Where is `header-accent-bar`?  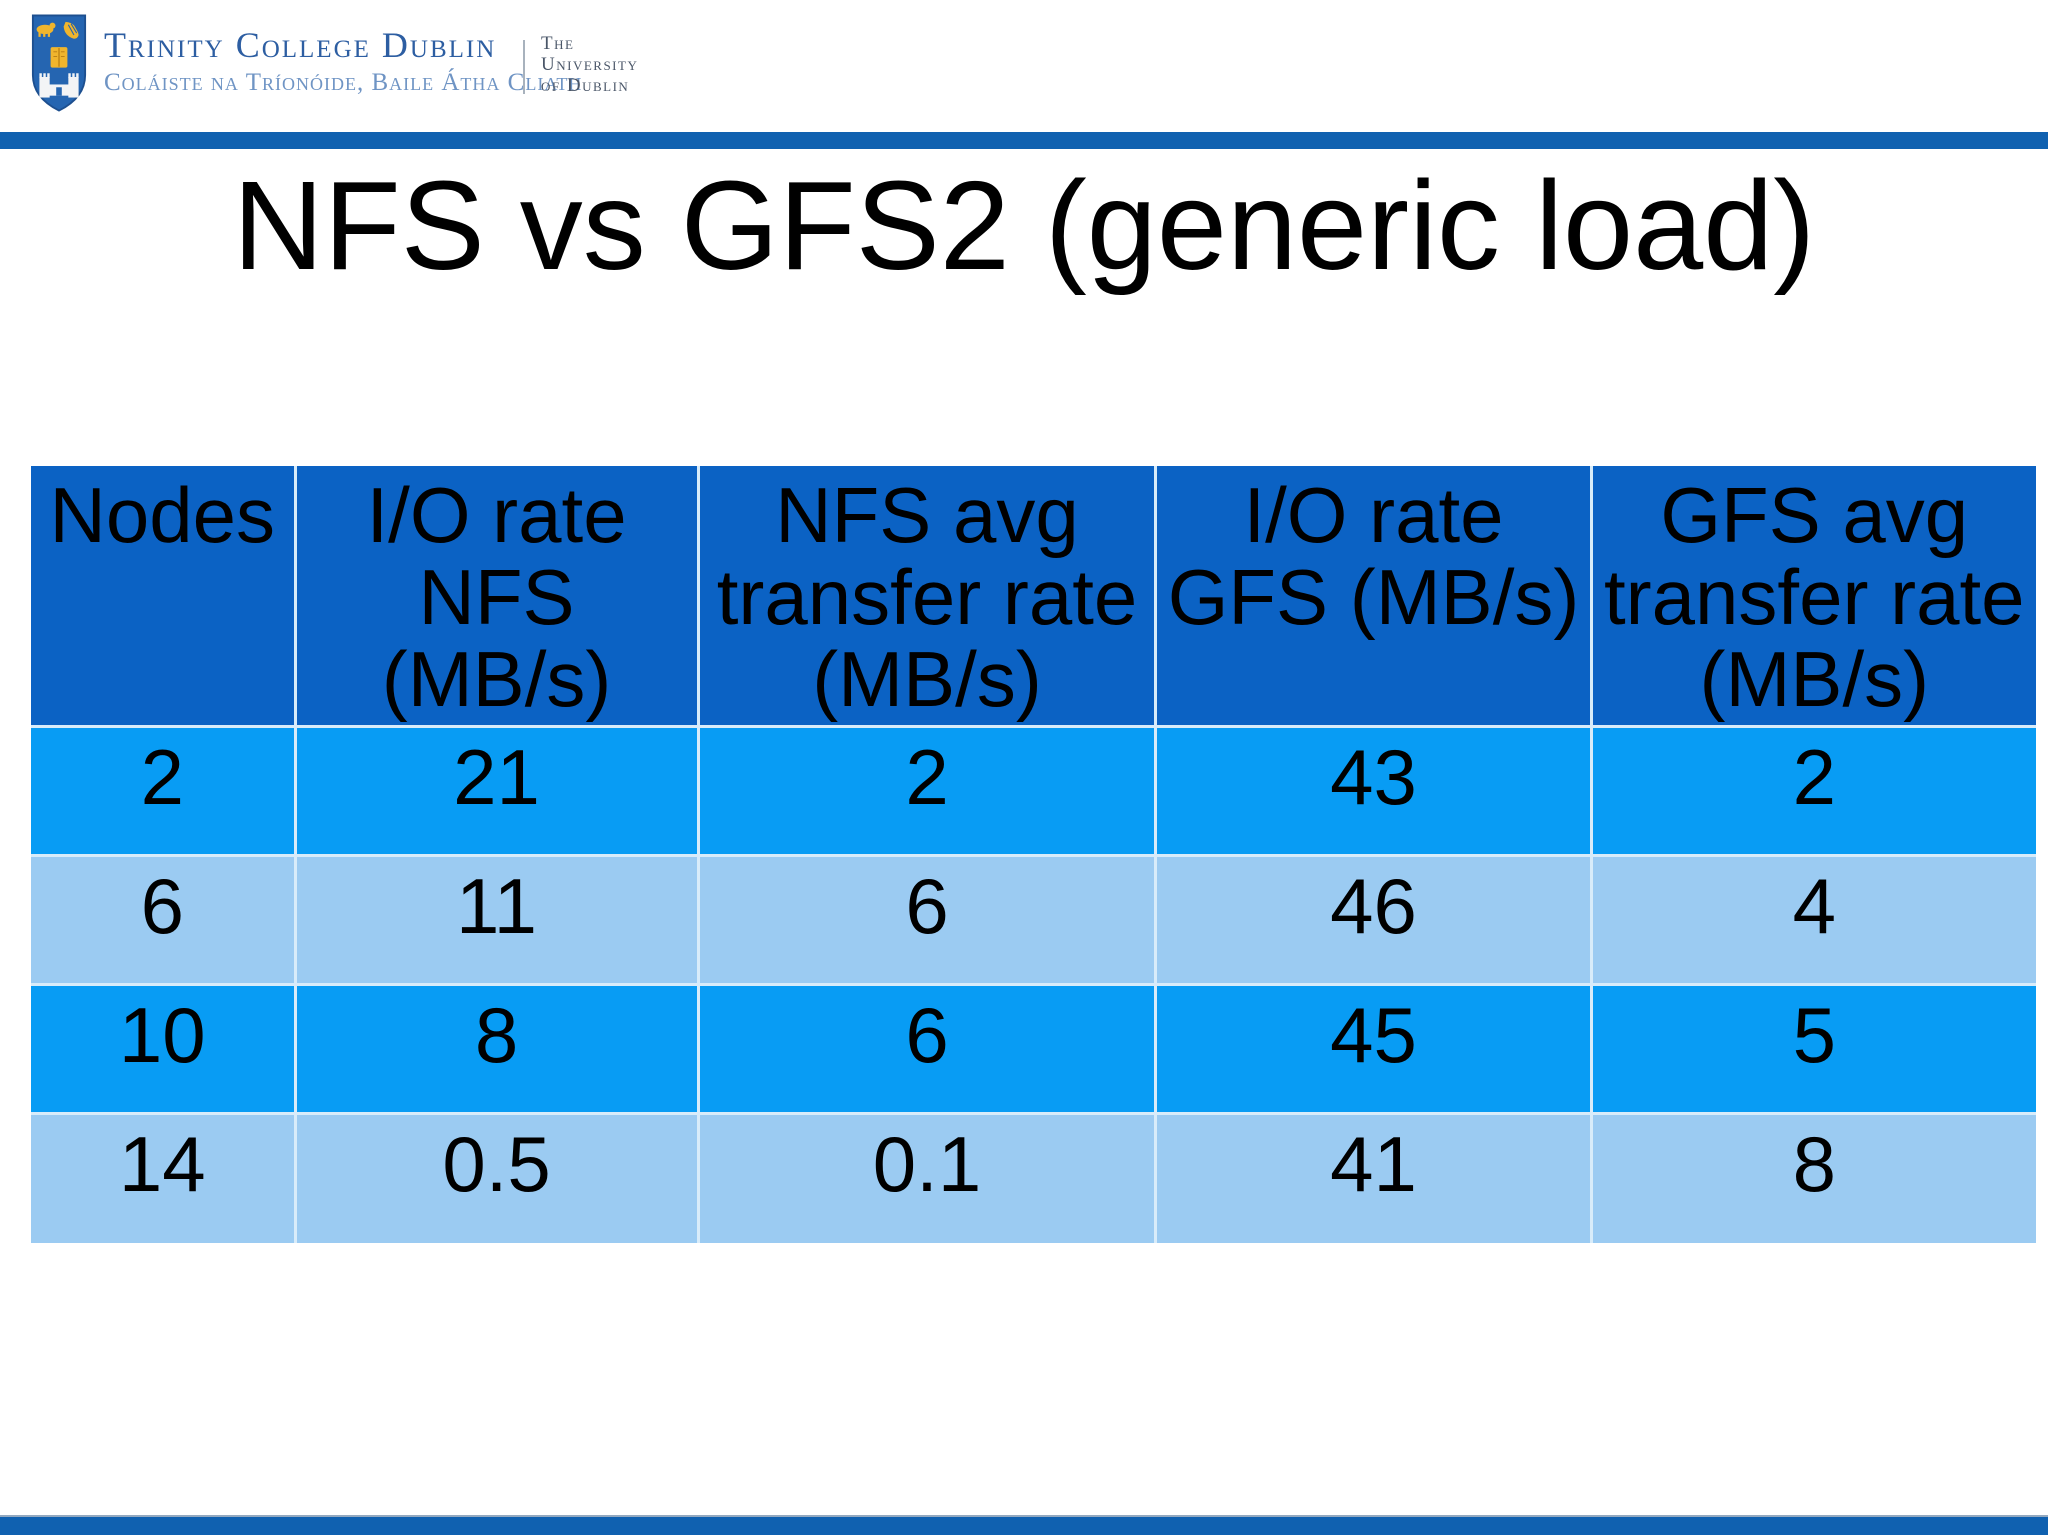 header-accent-bar is located at coordinates (1024, 140).